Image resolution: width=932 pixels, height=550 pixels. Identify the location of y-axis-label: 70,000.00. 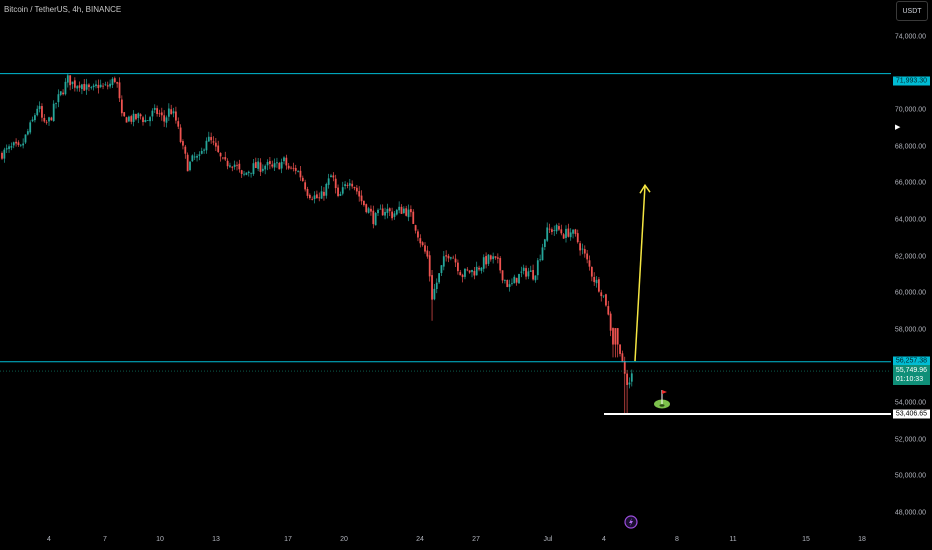
(910, 110).